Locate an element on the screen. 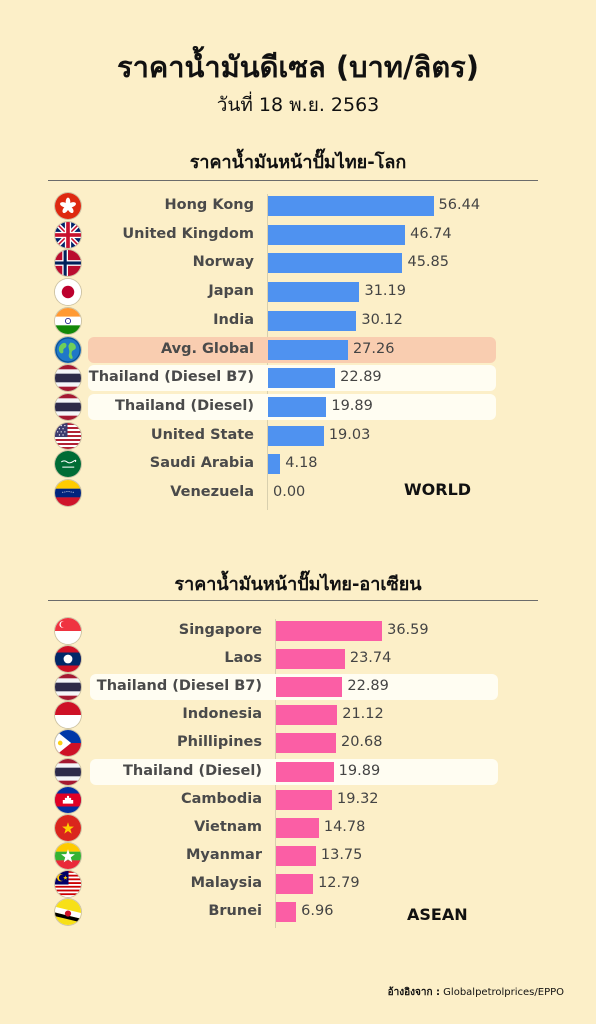  my-flag-icon is located at coordinates (68, 883).